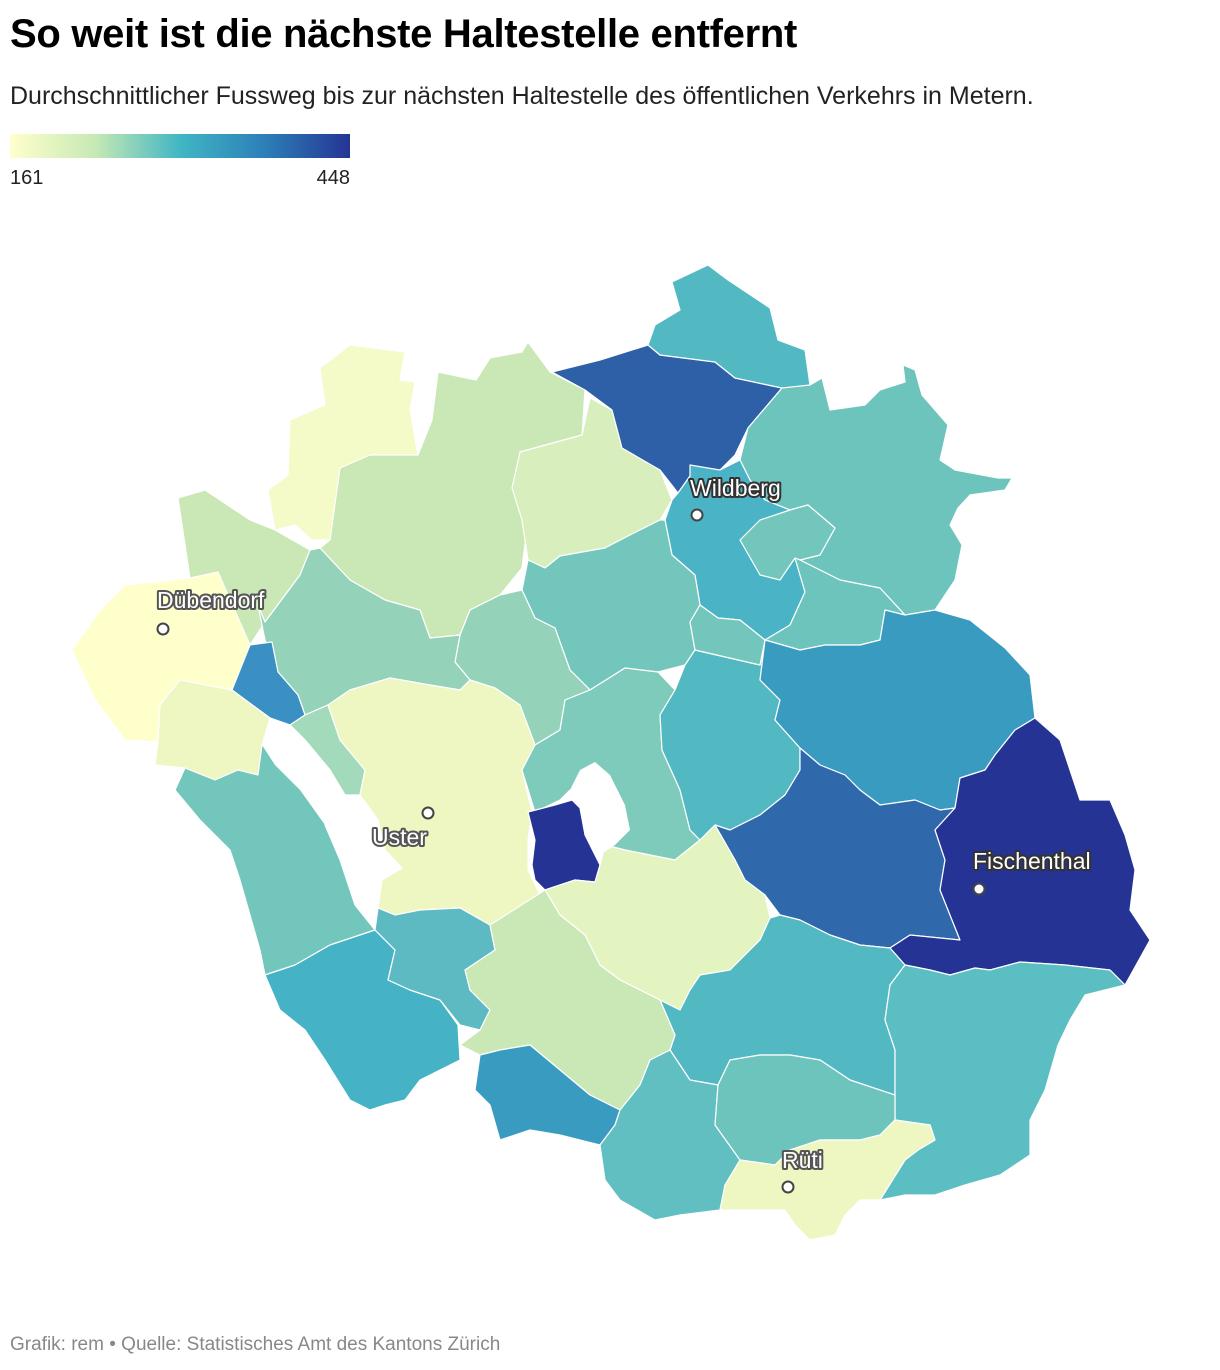 The image size is (1220, 1370). What do you see at coordinates (333, 178) in the screenshot?
I see `legend-max-label: 448` at bounding box center [333, 178].